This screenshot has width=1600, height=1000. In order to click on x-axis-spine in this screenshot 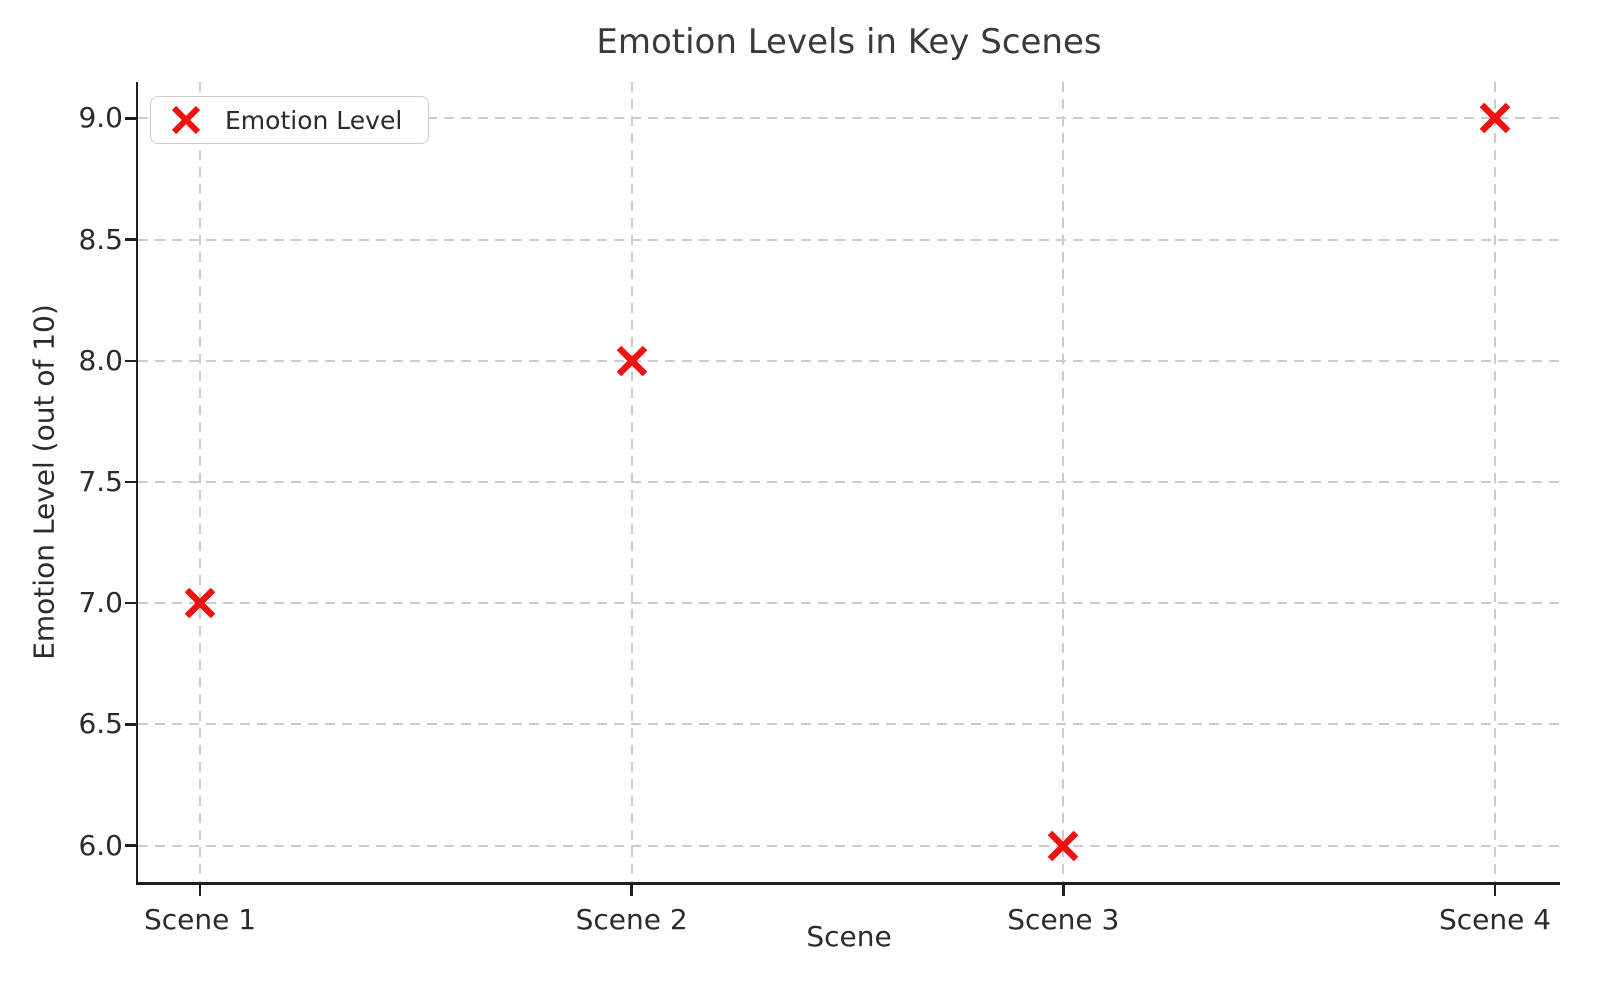, I will do `click(847, 883)`.